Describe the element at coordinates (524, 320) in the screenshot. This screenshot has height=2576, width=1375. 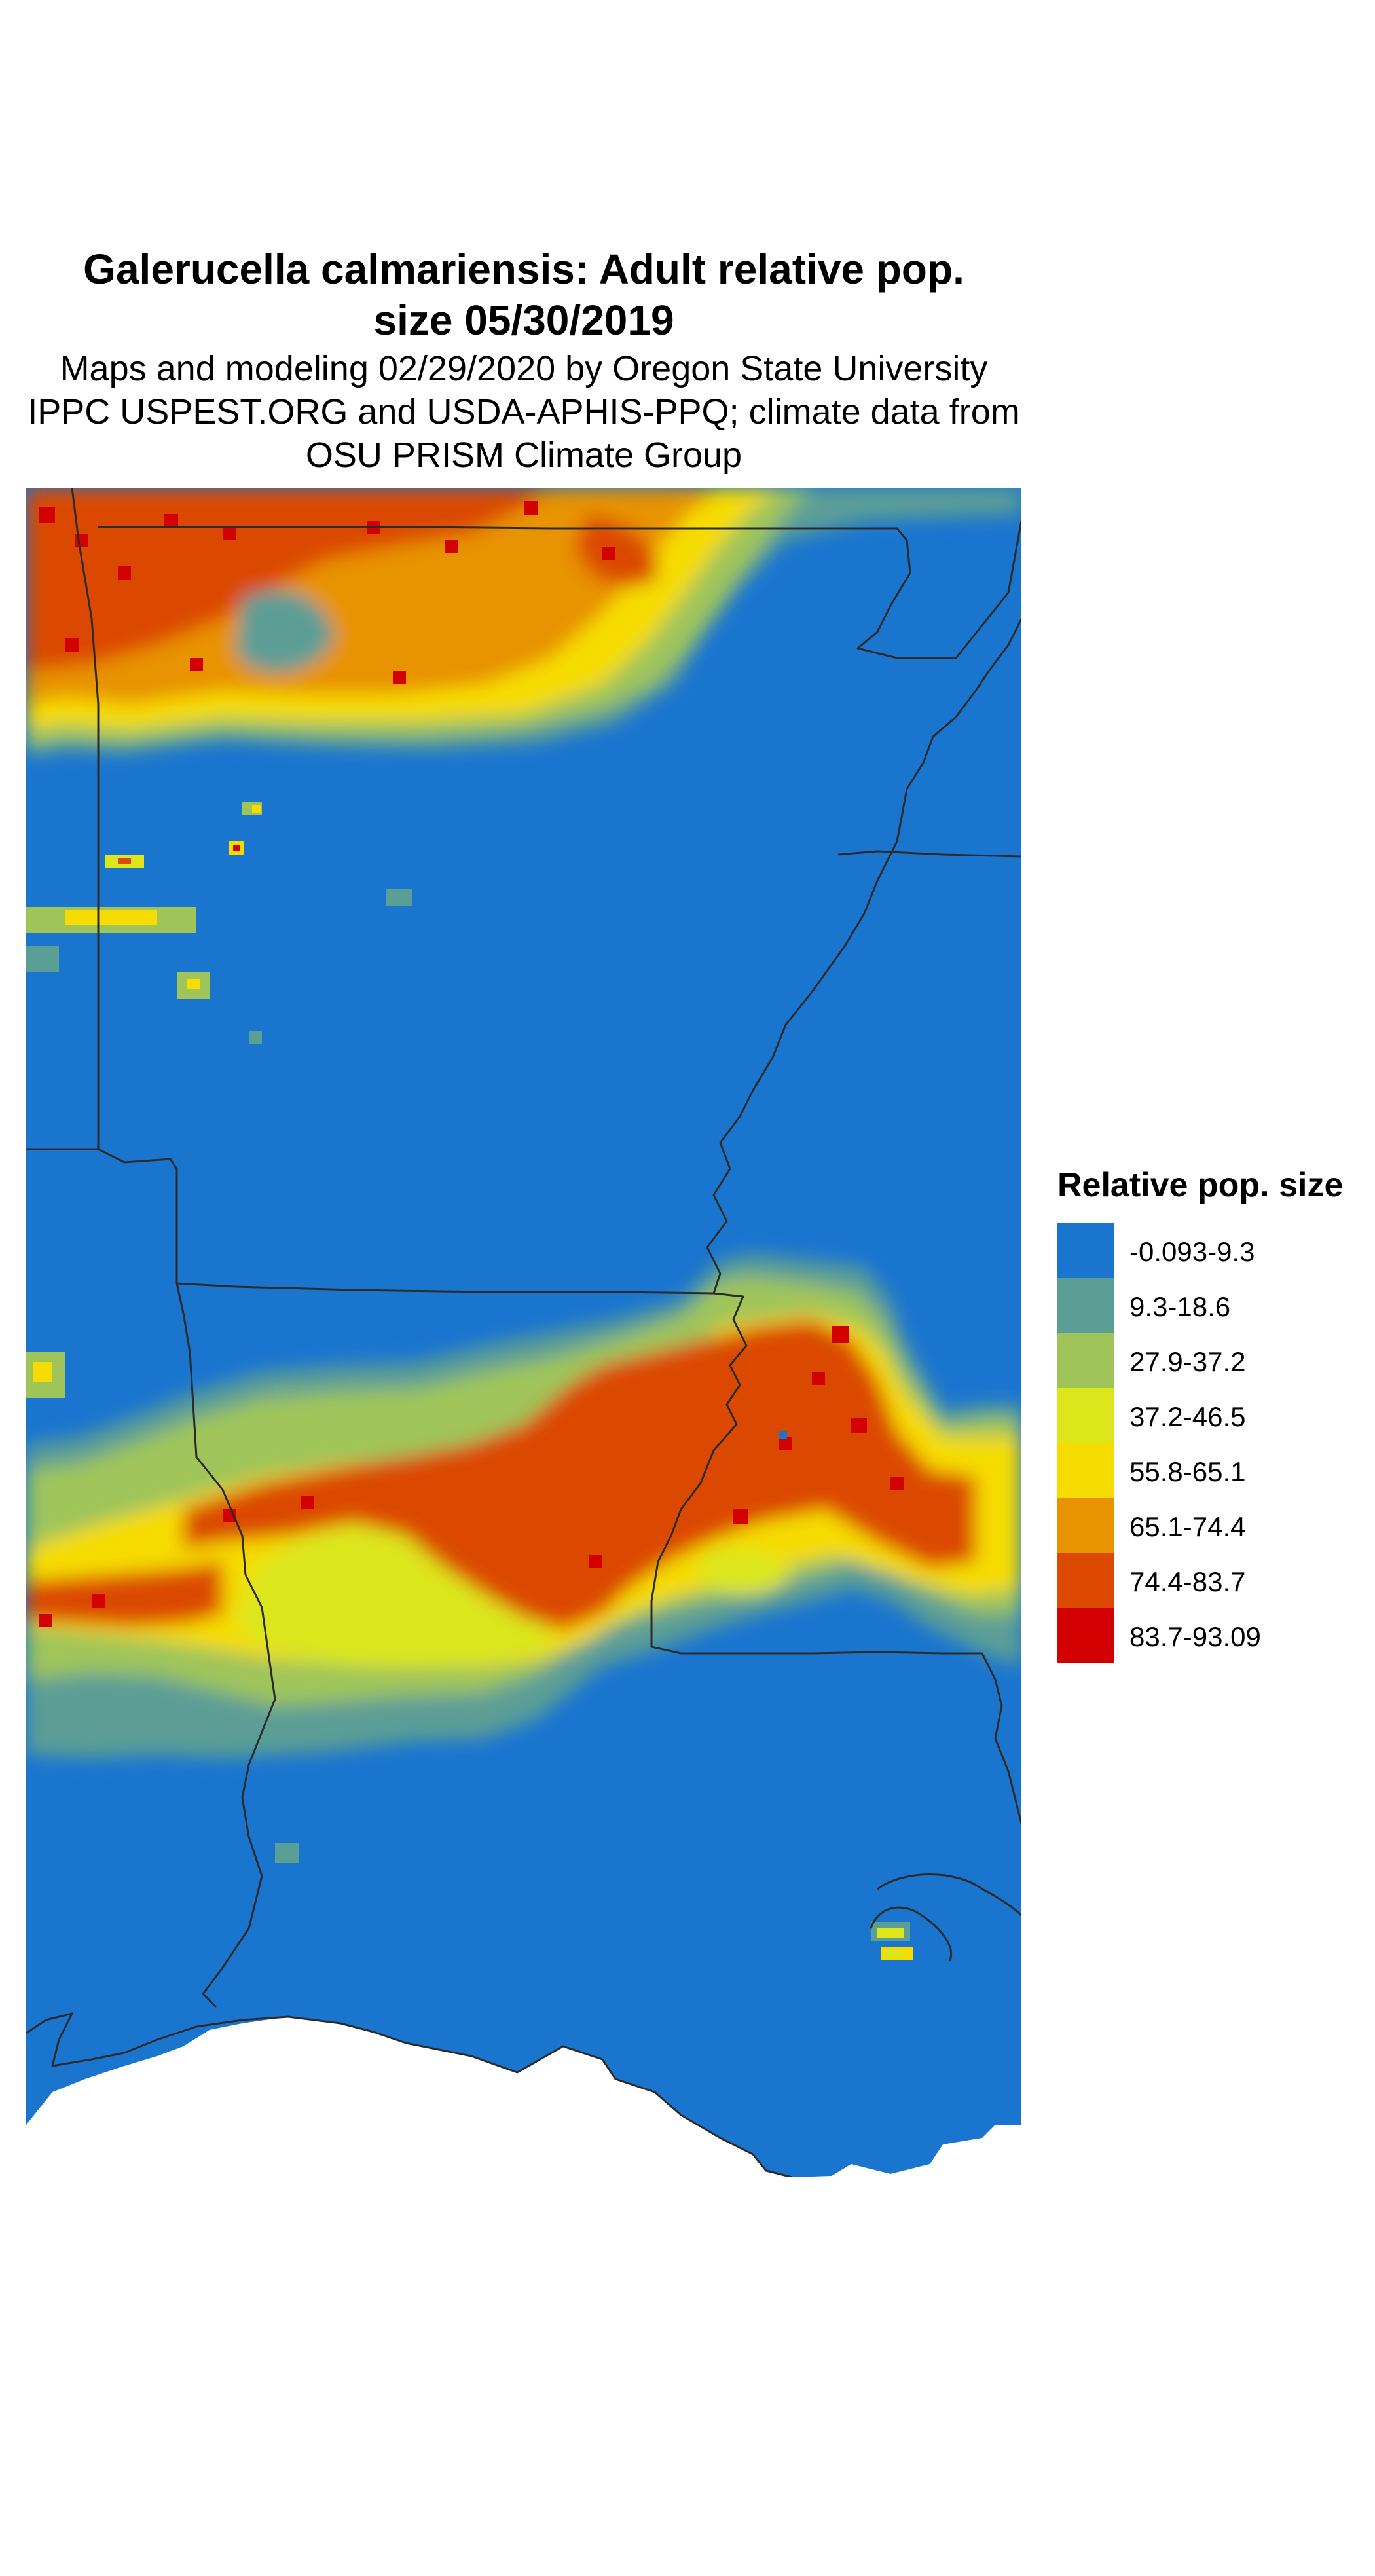
I see `title-line-2: size 05/30/2019` at that location.